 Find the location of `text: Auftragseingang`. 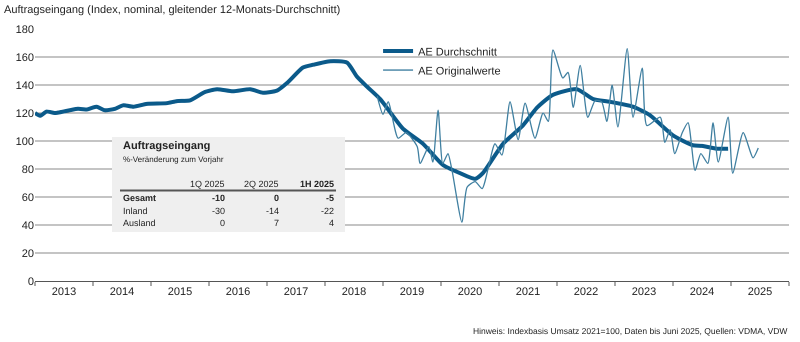

text: Auftragseingang is located at coordinates (166, 146).